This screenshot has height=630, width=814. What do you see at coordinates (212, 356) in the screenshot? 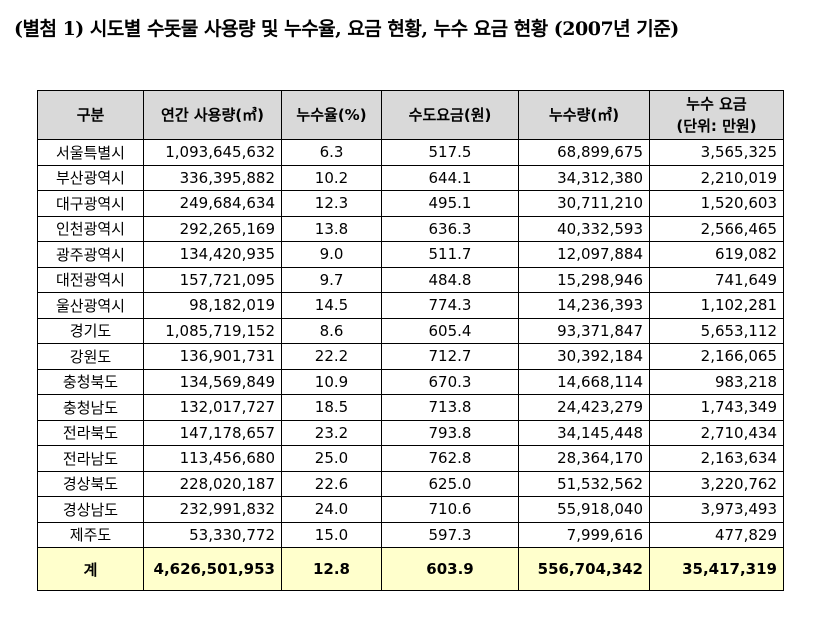
I see `annual-usage-cell: 136,901,731` at bounding box center [212, 356].